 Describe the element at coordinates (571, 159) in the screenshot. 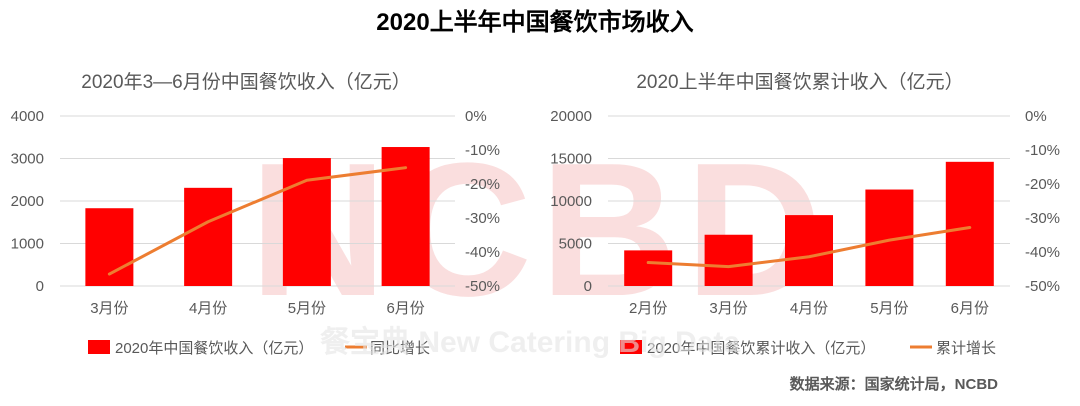

I see `y-tick-label: 15000` at that location.